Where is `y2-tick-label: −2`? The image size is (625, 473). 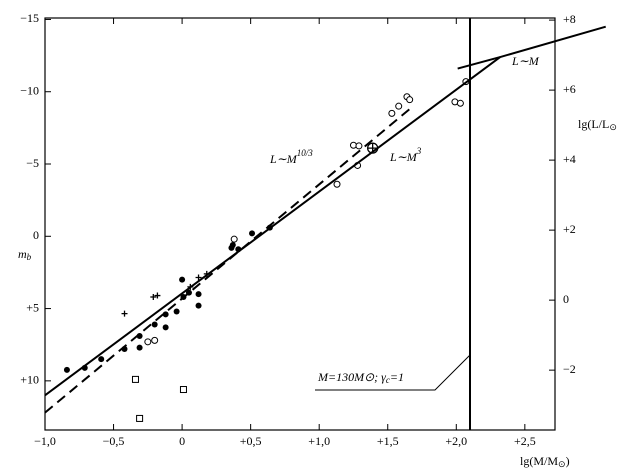
y2-tick-label: −2 is located at coordinates (569, 369).